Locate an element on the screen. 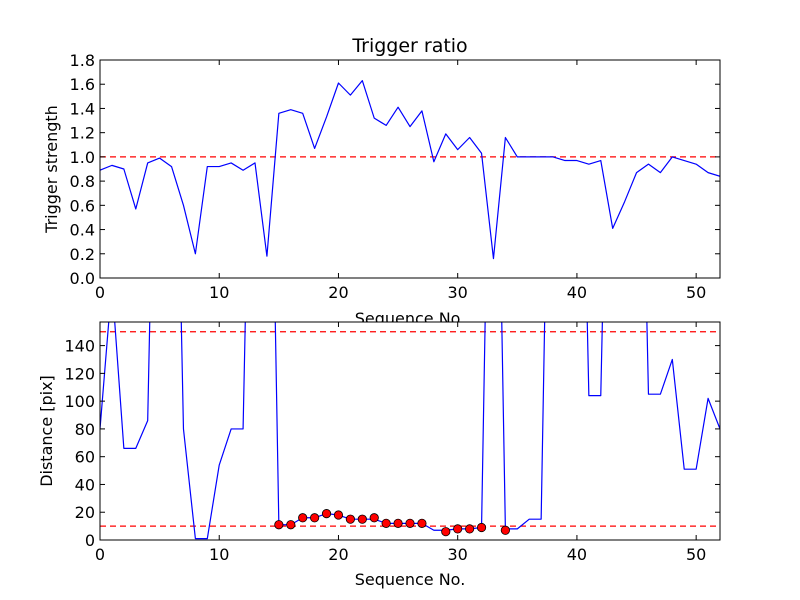 The height and width of the screenshot is (600, 800). y-tick-label: 120 is located at coordinates (79, 373).